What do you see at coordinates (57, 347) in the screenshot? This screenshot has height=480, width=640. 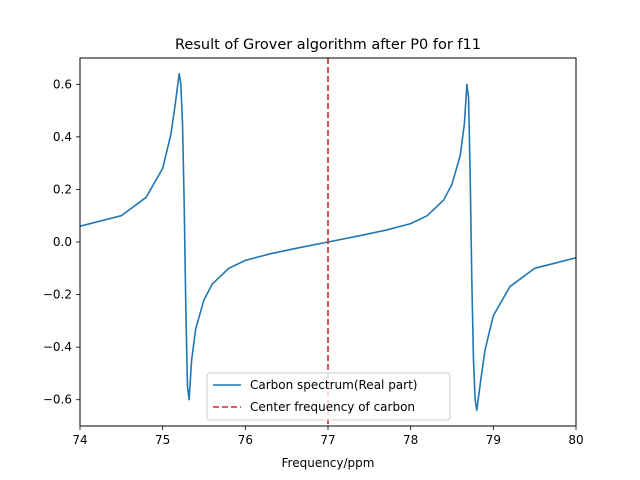 I see `y-tick-label: −0.4` at bounding box center [57, 347].